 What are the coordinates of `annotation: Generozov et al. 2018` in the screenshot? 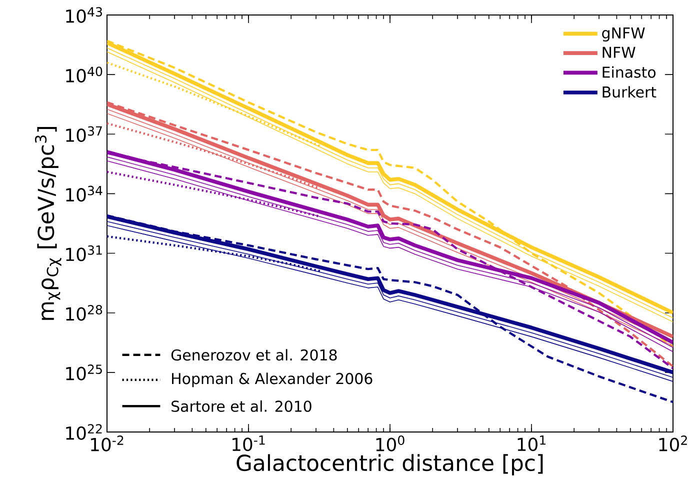 It's located at (254, 355).